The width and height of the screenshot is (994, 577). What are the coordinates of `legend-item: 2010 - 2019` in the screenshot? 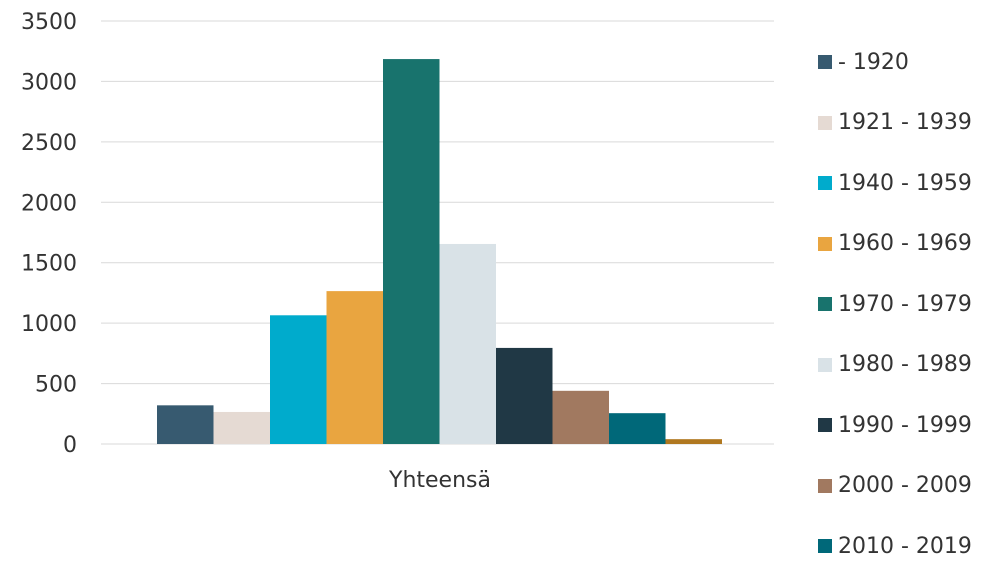 It's located at (906, 546).